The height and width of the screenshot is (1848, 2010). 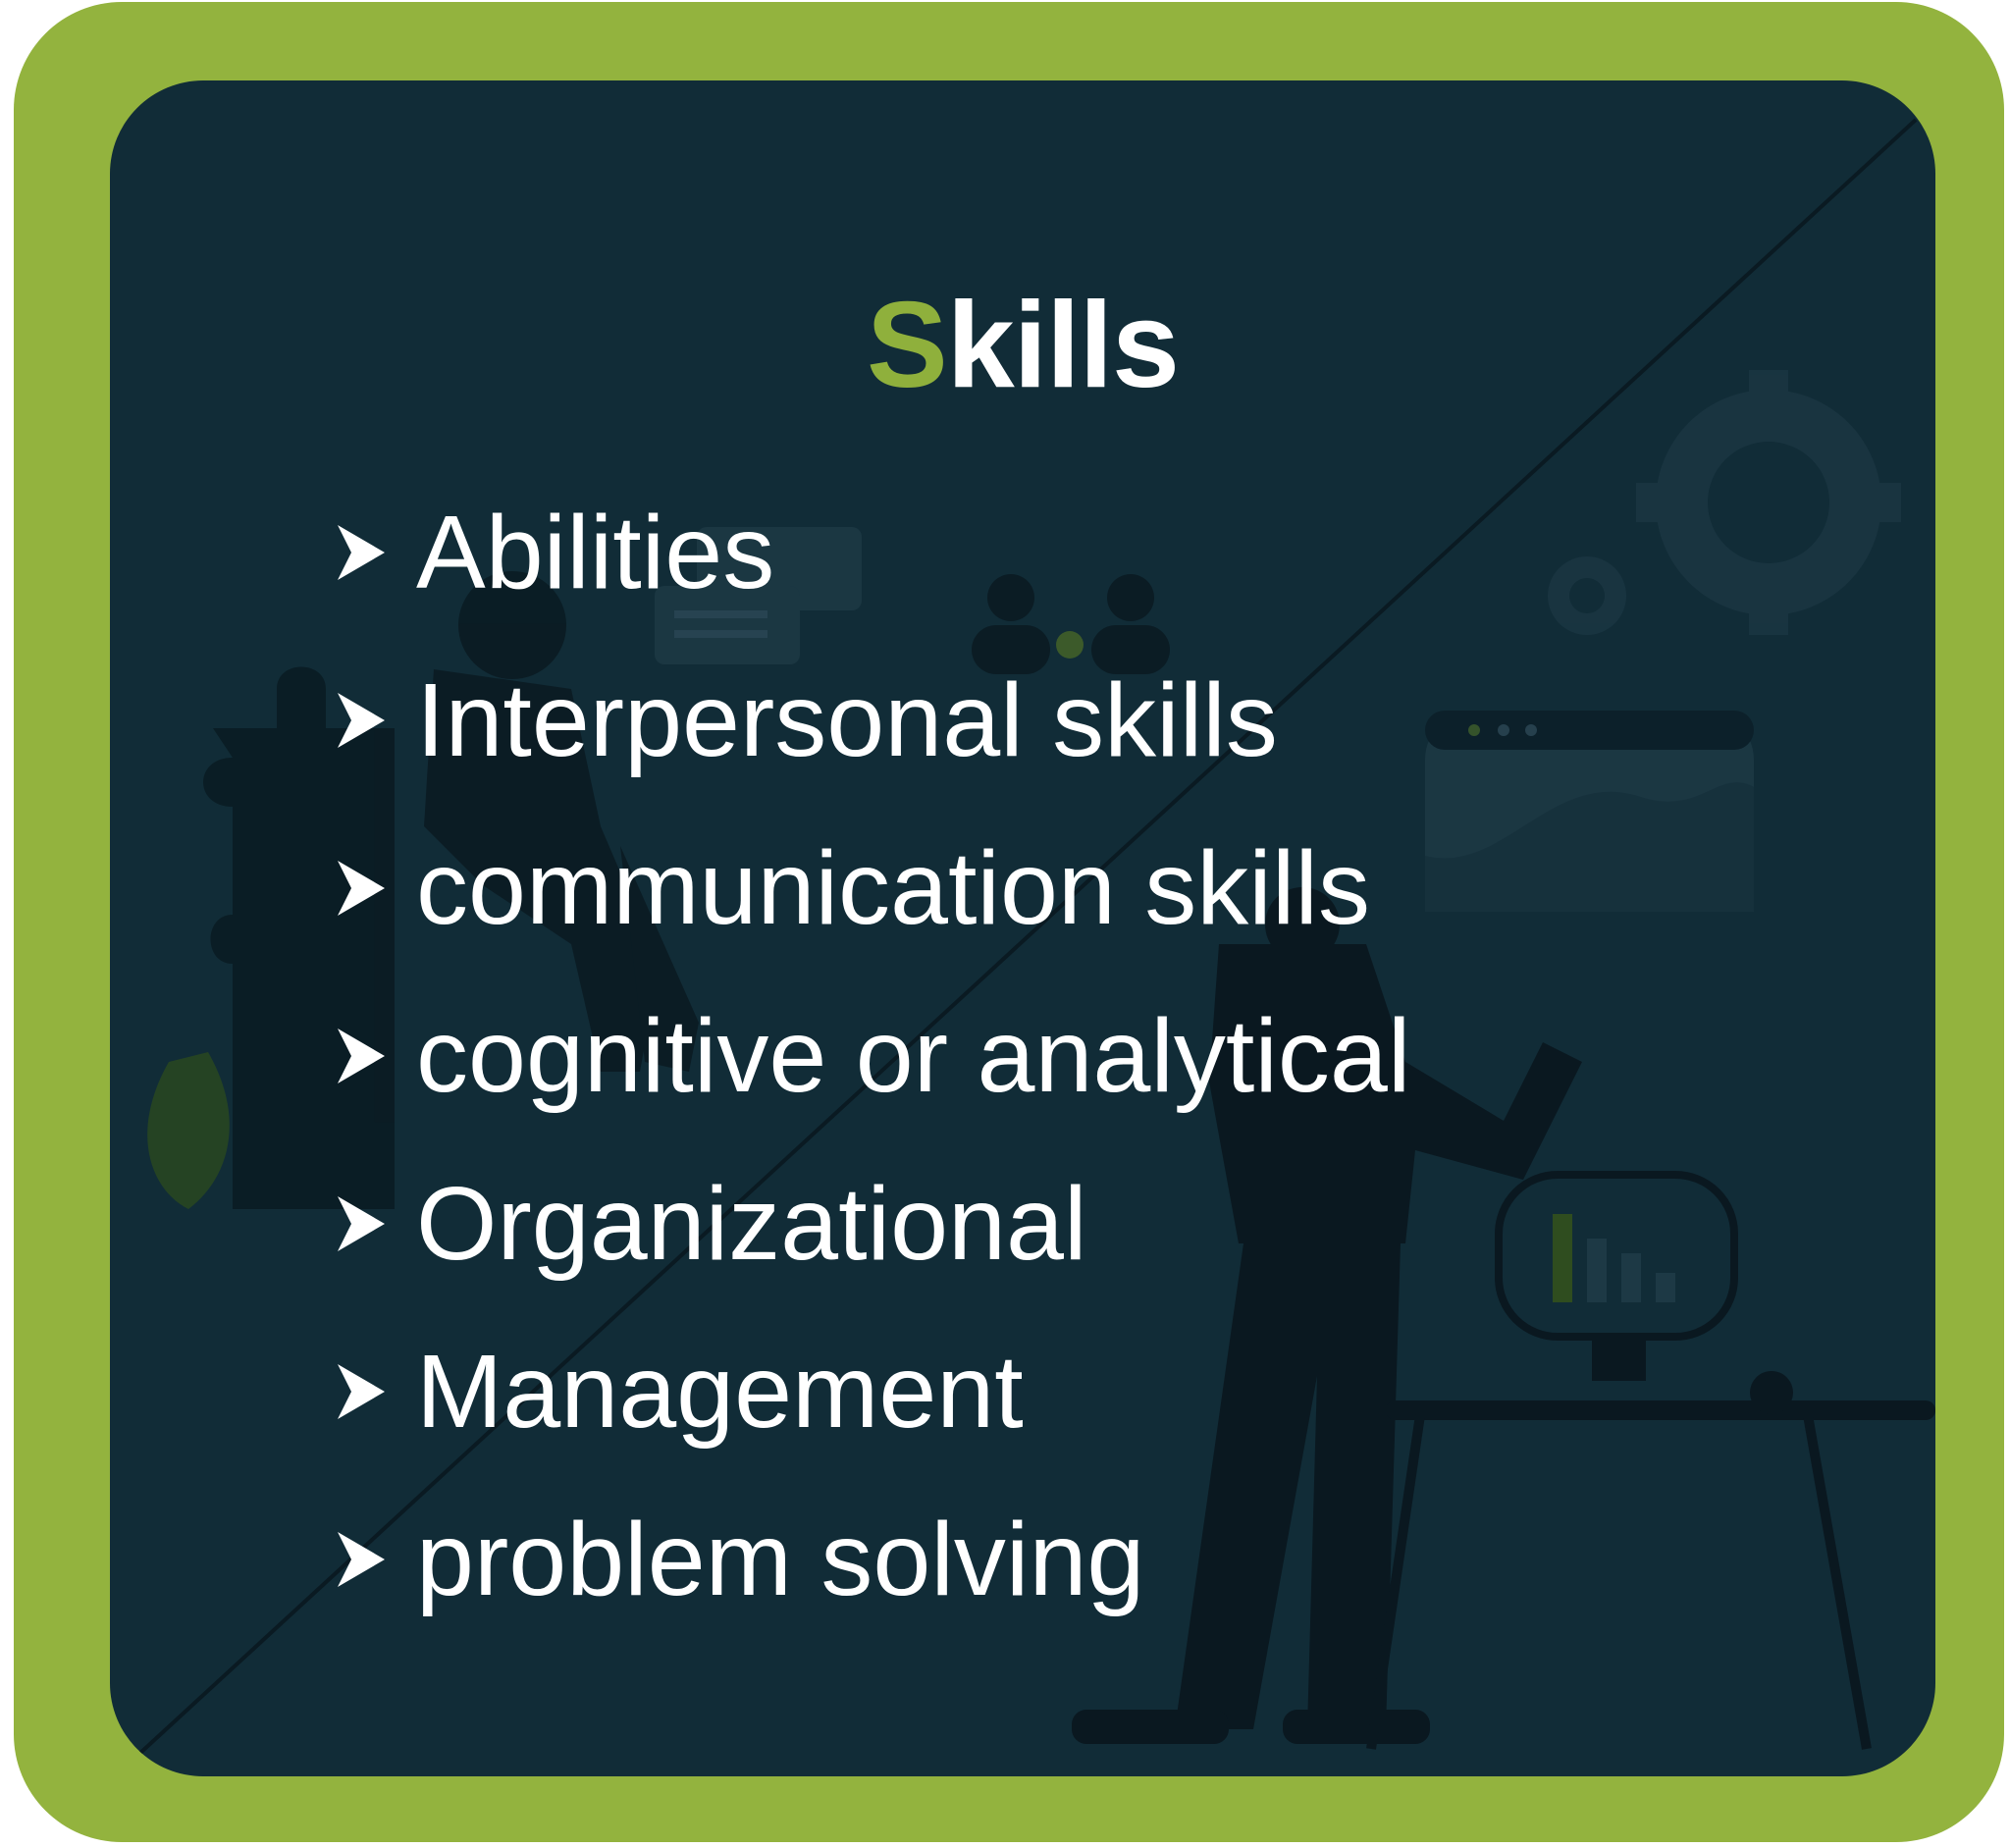 What do you see at coordinates (847, 720) in the screenshot?
I see `skill-label: Interpersonal skills` at bounding box center [847, 720].